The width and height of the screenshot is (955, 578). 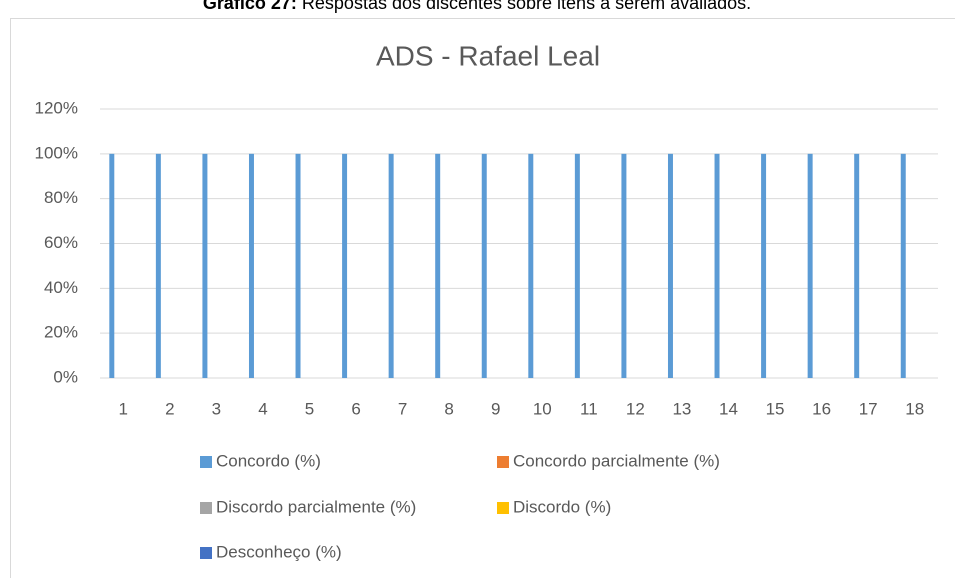 What do you see at coordinates (589, 408) in the screenshot?
I see `x-tick-label: 11` at bounding box center [589, 408].